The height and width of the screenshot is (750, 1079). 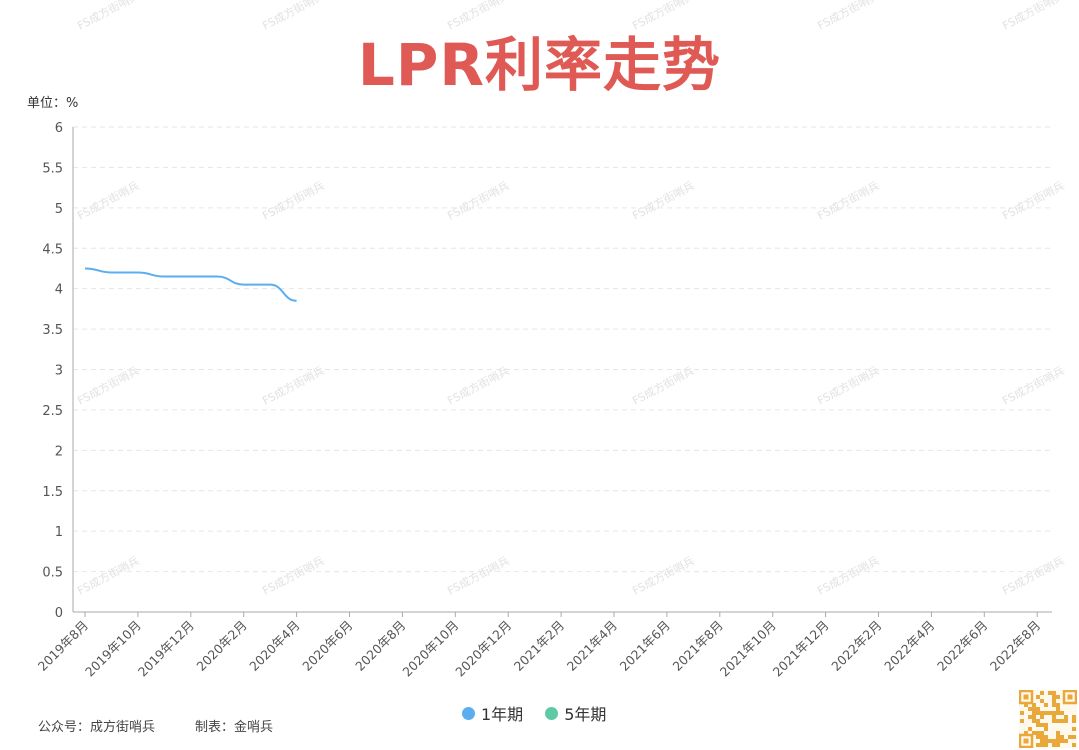 I want to click on x-tick-label: 2020年10月, so click(x=430, y=649).